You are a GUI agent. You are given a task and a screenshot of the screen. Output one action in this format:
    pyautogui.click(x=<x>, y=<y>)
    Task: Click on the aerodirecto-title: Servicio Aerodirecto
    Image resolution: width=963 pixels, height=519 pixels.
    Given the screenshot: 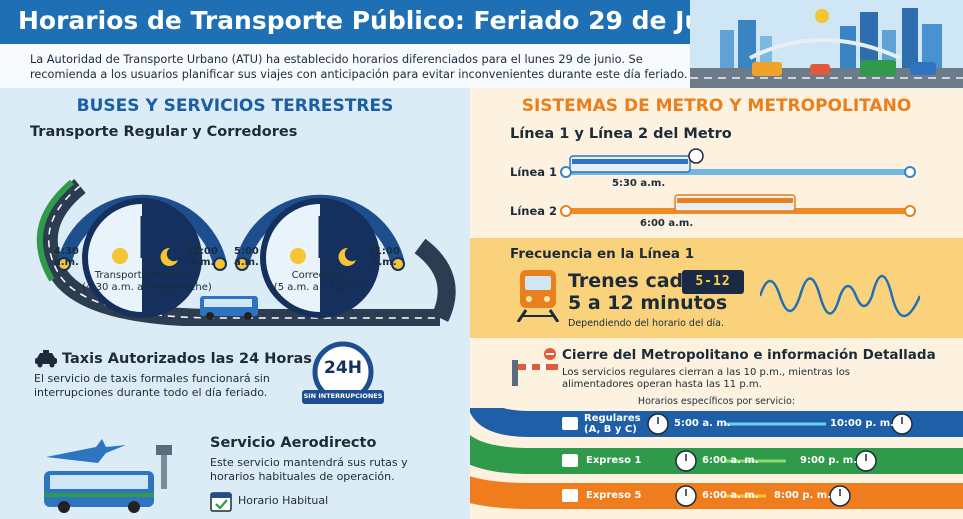 What is the action you would take?
    pyautogui.click(x=293, y=443)
    